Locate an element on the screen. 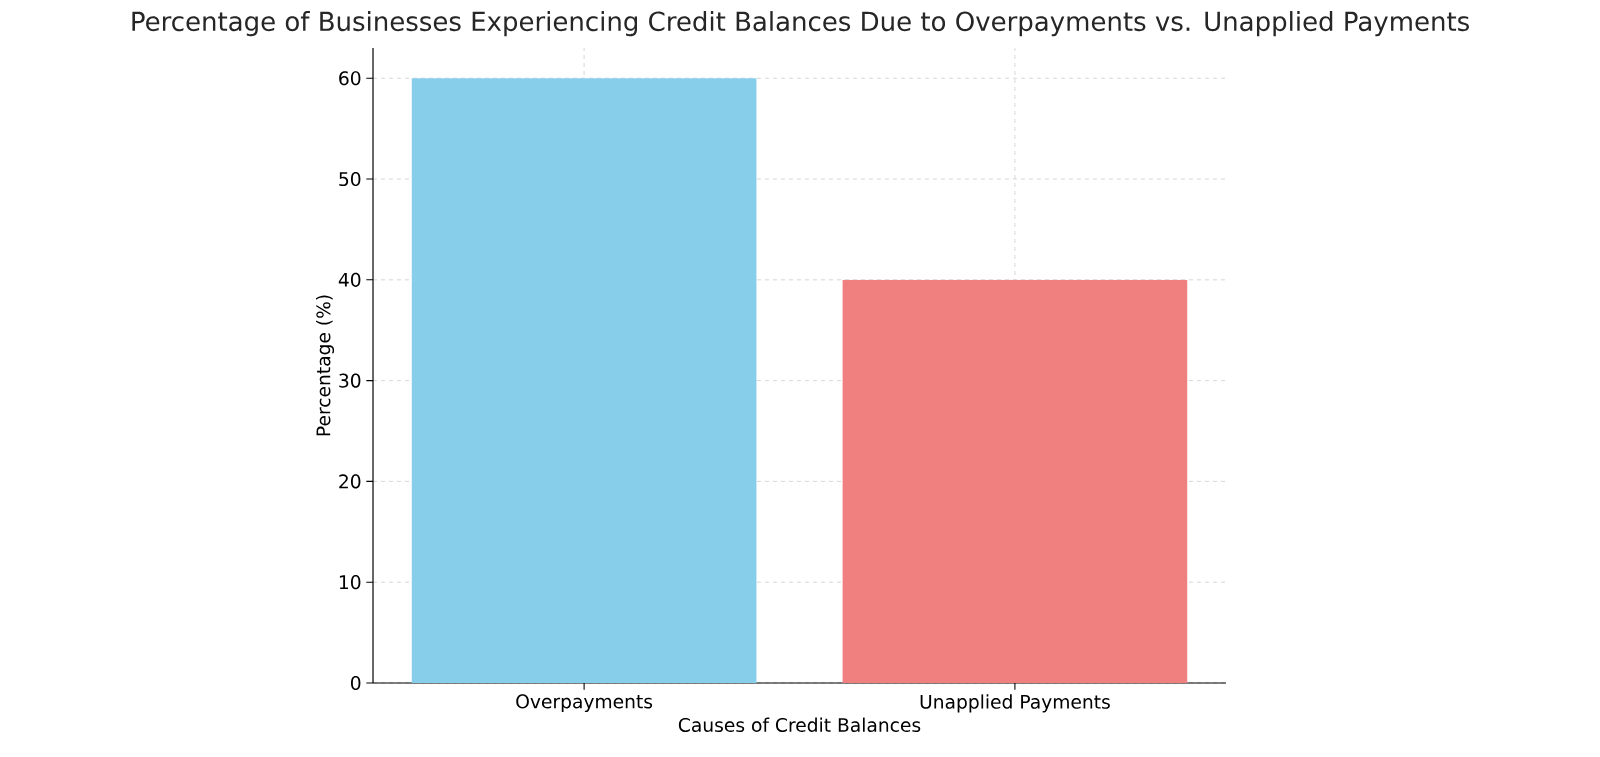  x-tick-label: Unapplied Payments is located at coordinates (1015, 703).